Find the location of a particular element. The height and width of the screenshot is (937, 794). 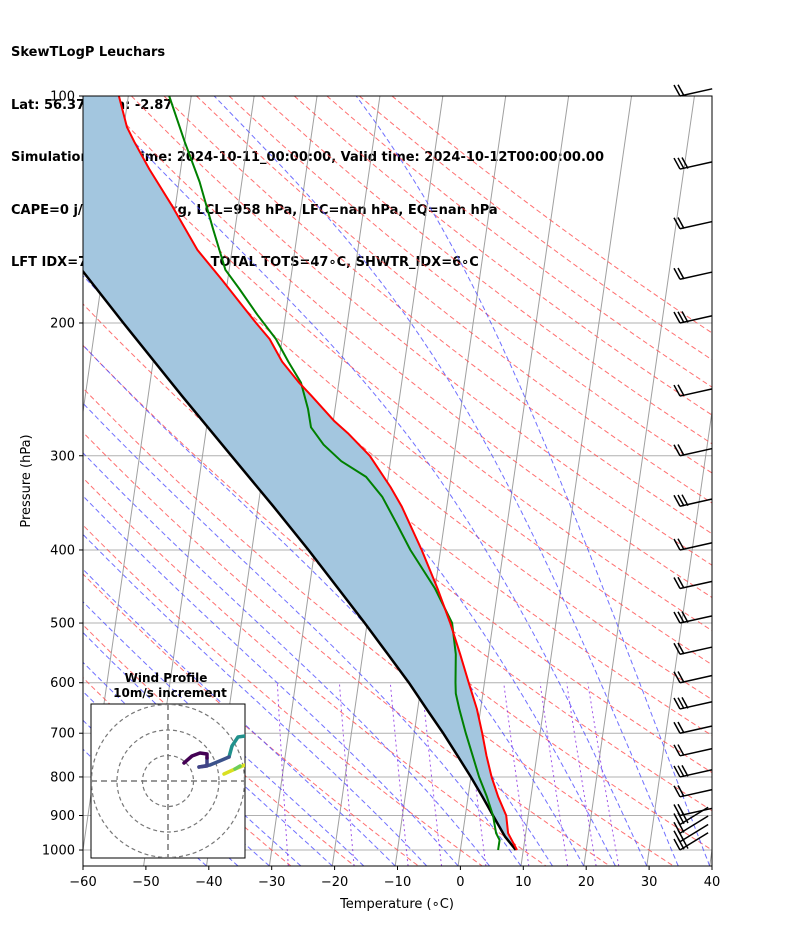

y-tick-label: 200 is located at coordinates (62, 323).